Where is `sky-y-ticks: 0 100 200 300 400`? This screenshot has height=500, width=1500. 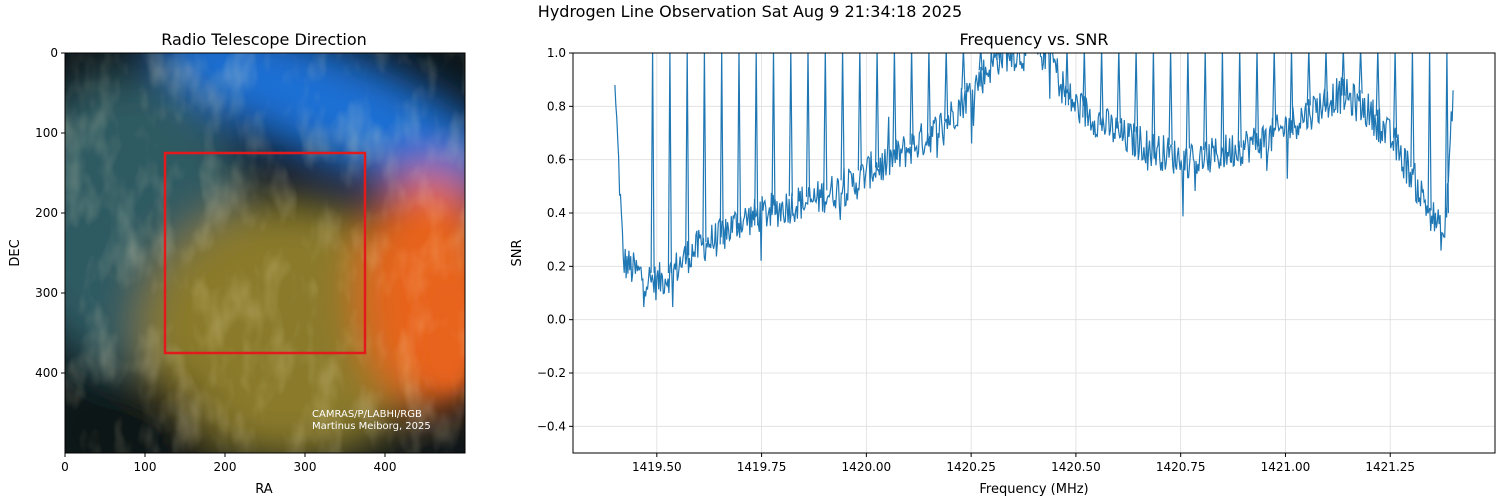 sky-y-ticks: 0 100 200 300 400 is located at coordinates (50, 213).